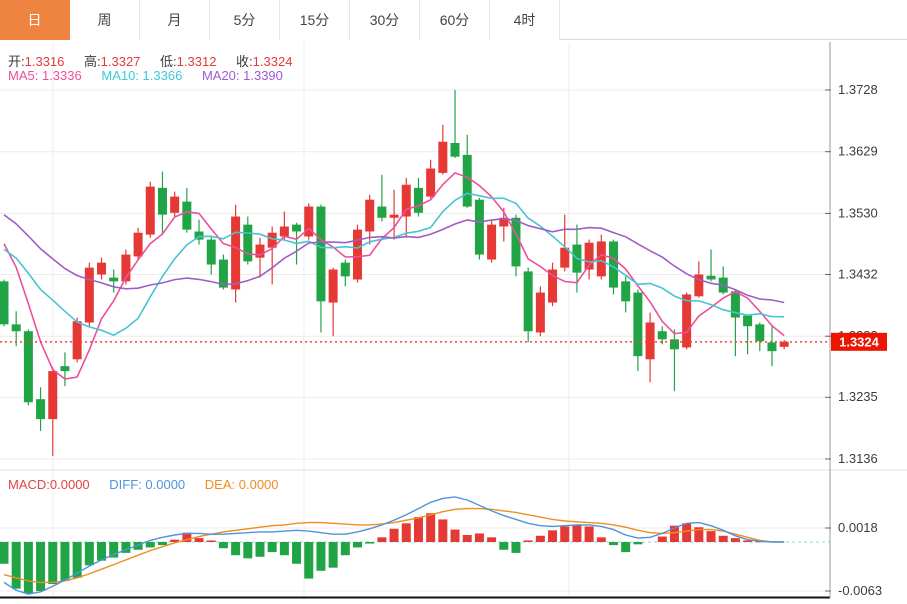 The width and height of the screenshot is (907, 604). I want to click on macd-readout: MACD:0.0000 DIFF: 0.0000 DEA: 0.0000, so click(151, 484).